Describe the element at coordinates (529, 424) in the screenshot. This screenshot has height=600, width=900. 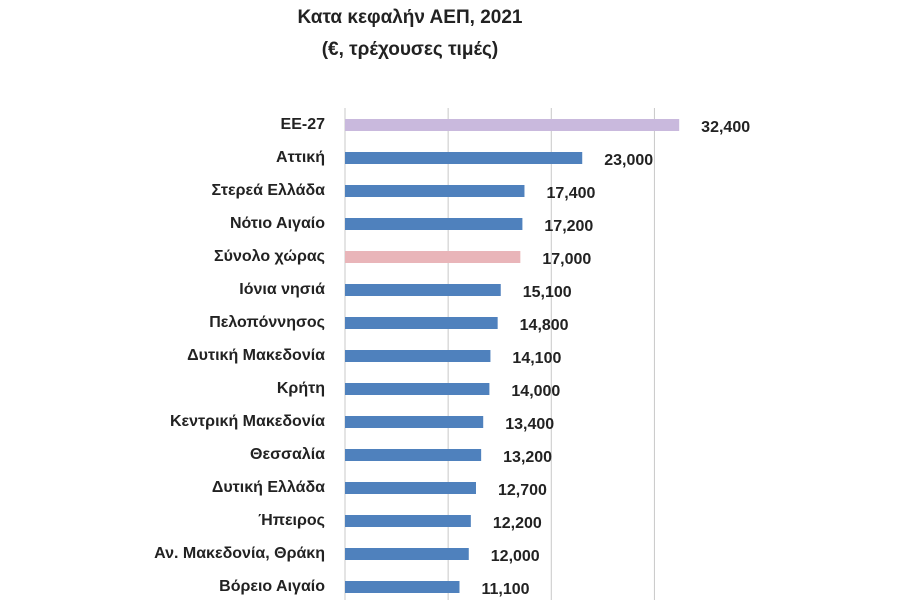
I see `data-label: 13,400` at that location.